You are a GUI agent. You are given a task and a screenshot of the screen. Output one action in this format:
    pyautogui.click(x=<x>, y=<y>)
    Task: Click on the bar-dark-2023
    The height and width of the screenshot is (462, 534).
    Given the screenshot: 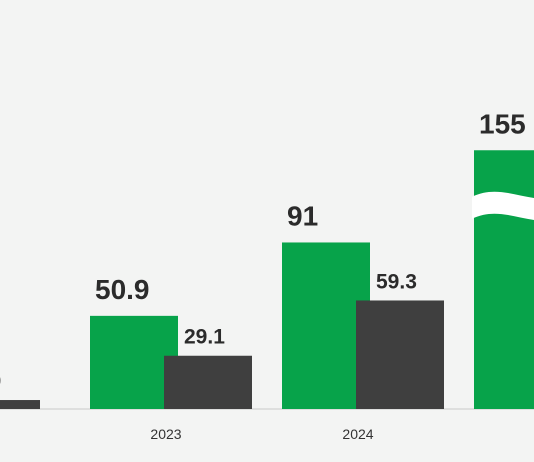 What is the action you would take?
    pyautogui.click(x=208, y=382)
    